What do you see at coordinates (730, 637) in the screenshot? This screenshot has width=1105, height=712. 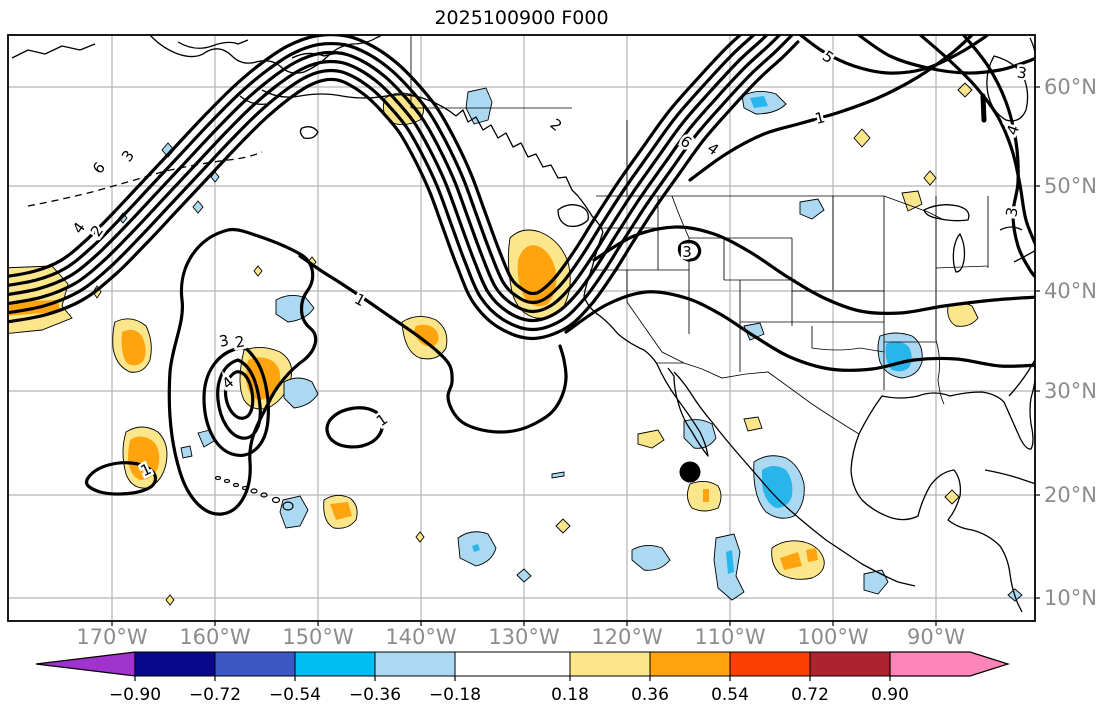 I see `lon-label: 110°W` at bounding box center [730, 637].